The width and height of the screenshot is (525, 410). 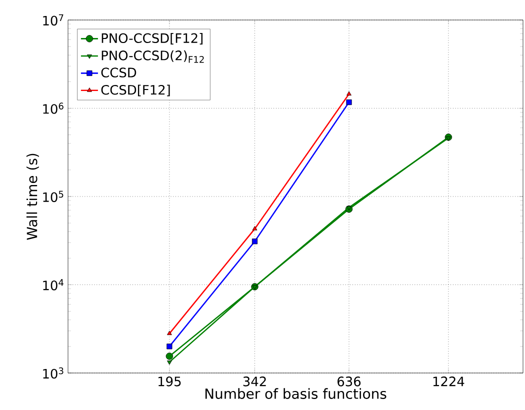 I want to click on legend-label: PNO-CCSD[F12], so click(x=152, y=39).